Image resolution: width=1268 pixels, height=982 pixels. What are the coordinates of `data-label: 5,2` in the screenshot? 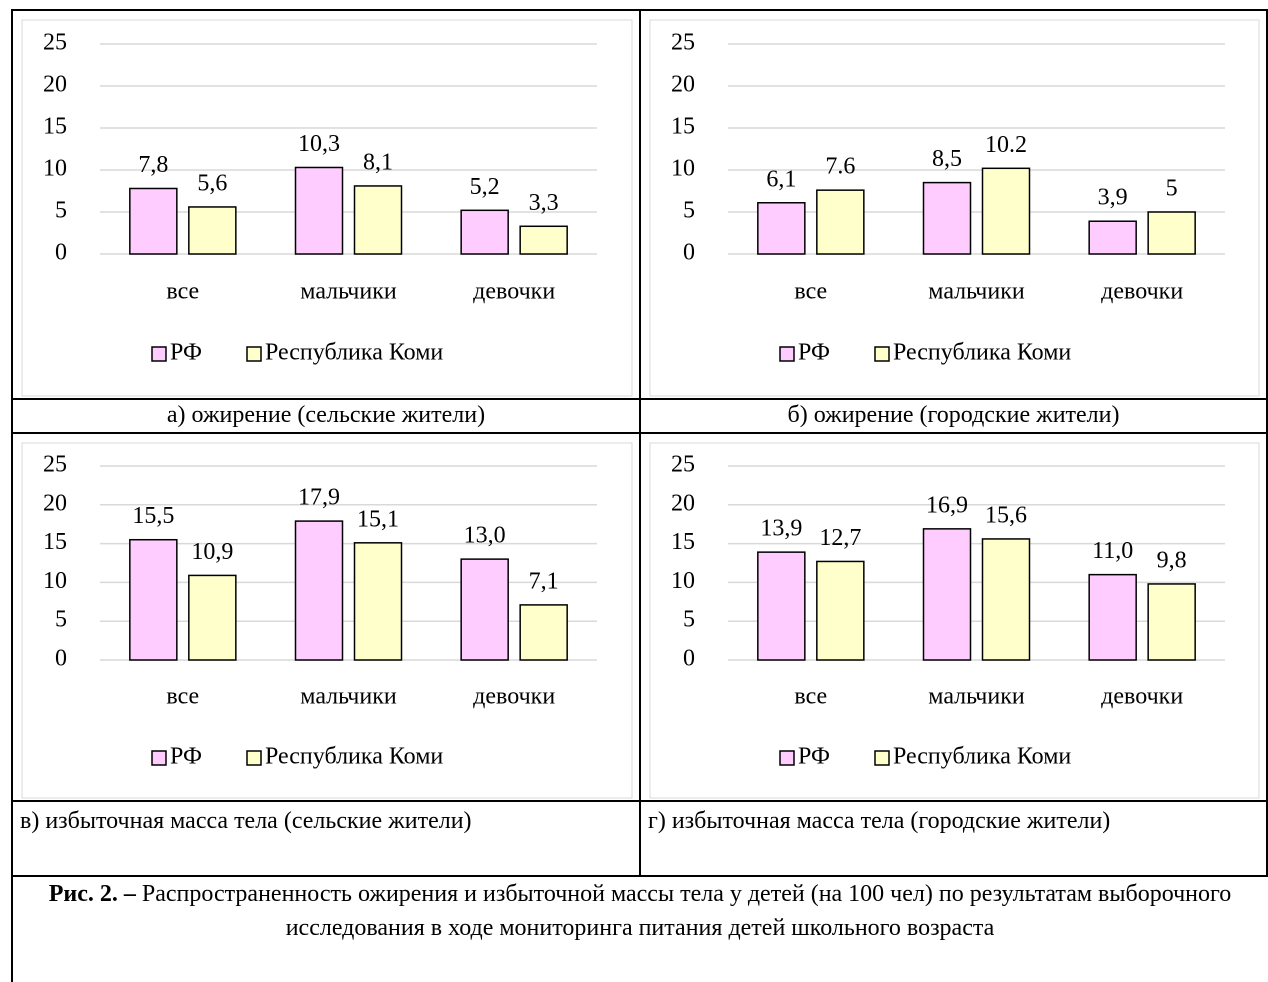 It's located at (485, 187).